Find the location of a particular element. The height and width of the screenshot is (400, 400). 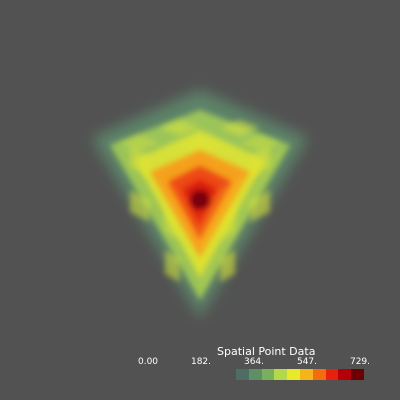

scalar-bar-color-strip is located at coordinates (300, 374).